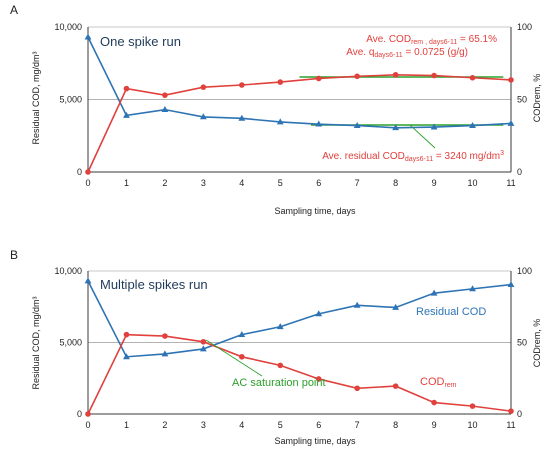  I want to click on x-tick-label: 6, so click(318, 425).